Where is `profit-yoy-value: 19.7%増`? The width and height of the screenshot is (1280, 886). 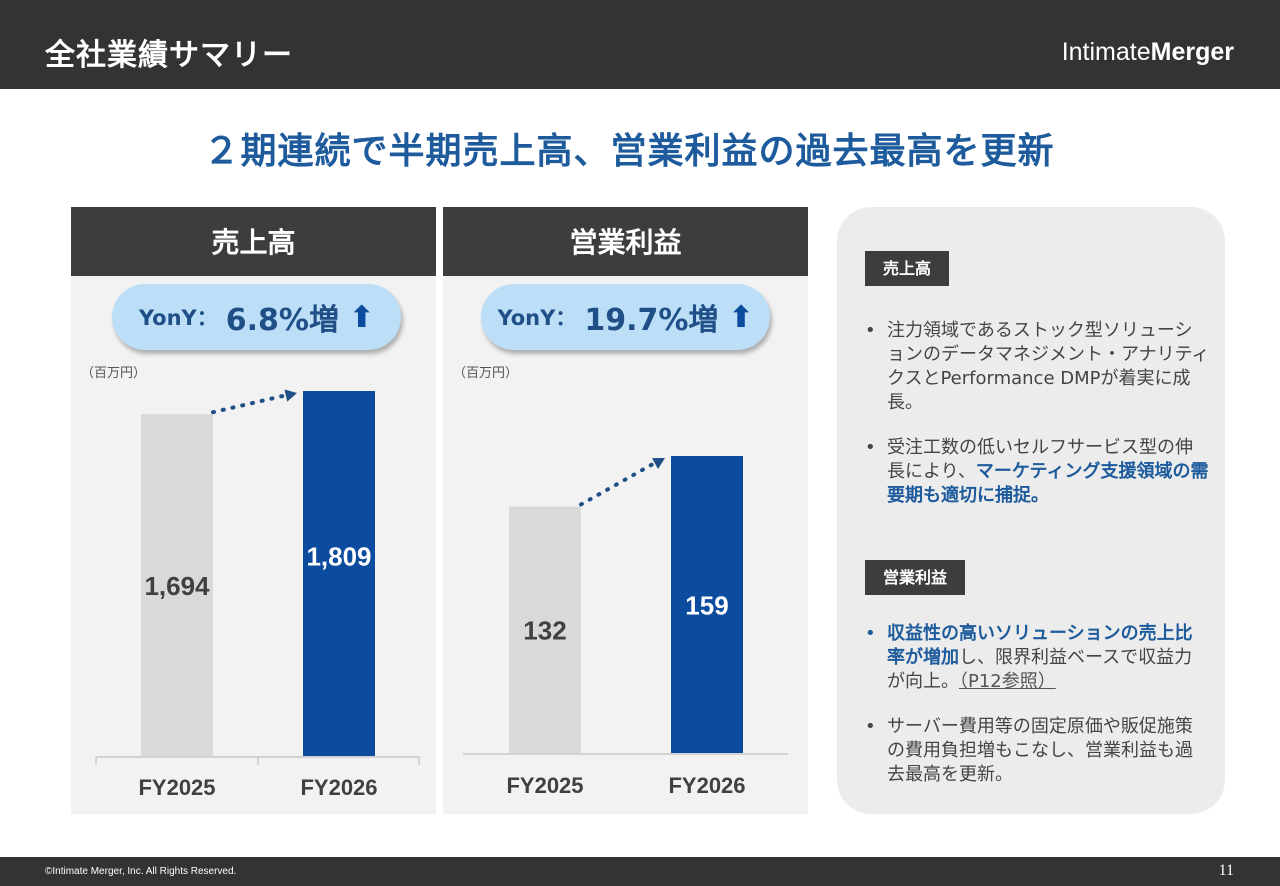 profit-yoy-value: 19.7%増 is located at coordinates (651, 320).